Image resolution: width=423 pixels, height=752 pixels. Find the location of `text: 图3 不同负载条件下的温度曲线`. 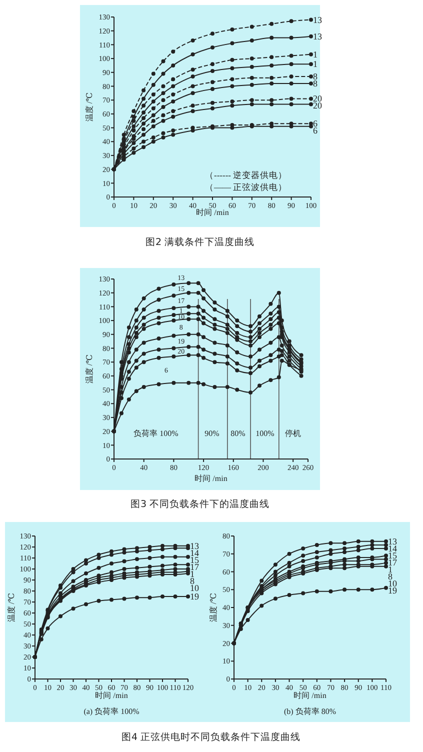

text: 图3 不同负载条件下的温度曲线 is located at coordinates (200, 504).